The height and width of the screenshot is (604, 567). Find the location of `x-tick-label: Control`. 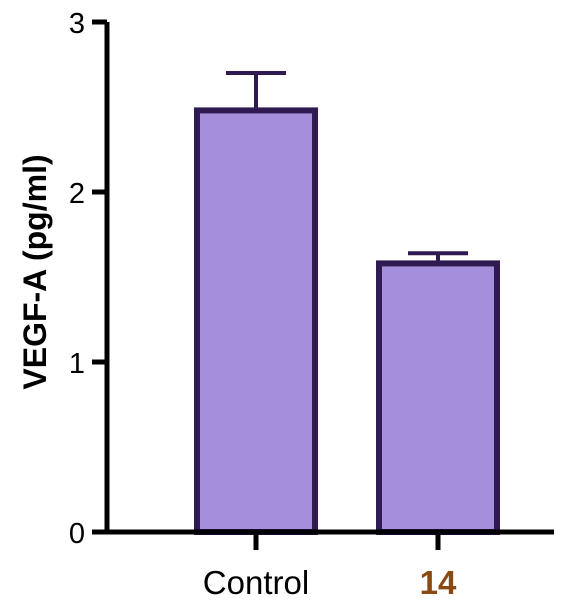

x-tick-label: Control is located at coordinates (256, 582).